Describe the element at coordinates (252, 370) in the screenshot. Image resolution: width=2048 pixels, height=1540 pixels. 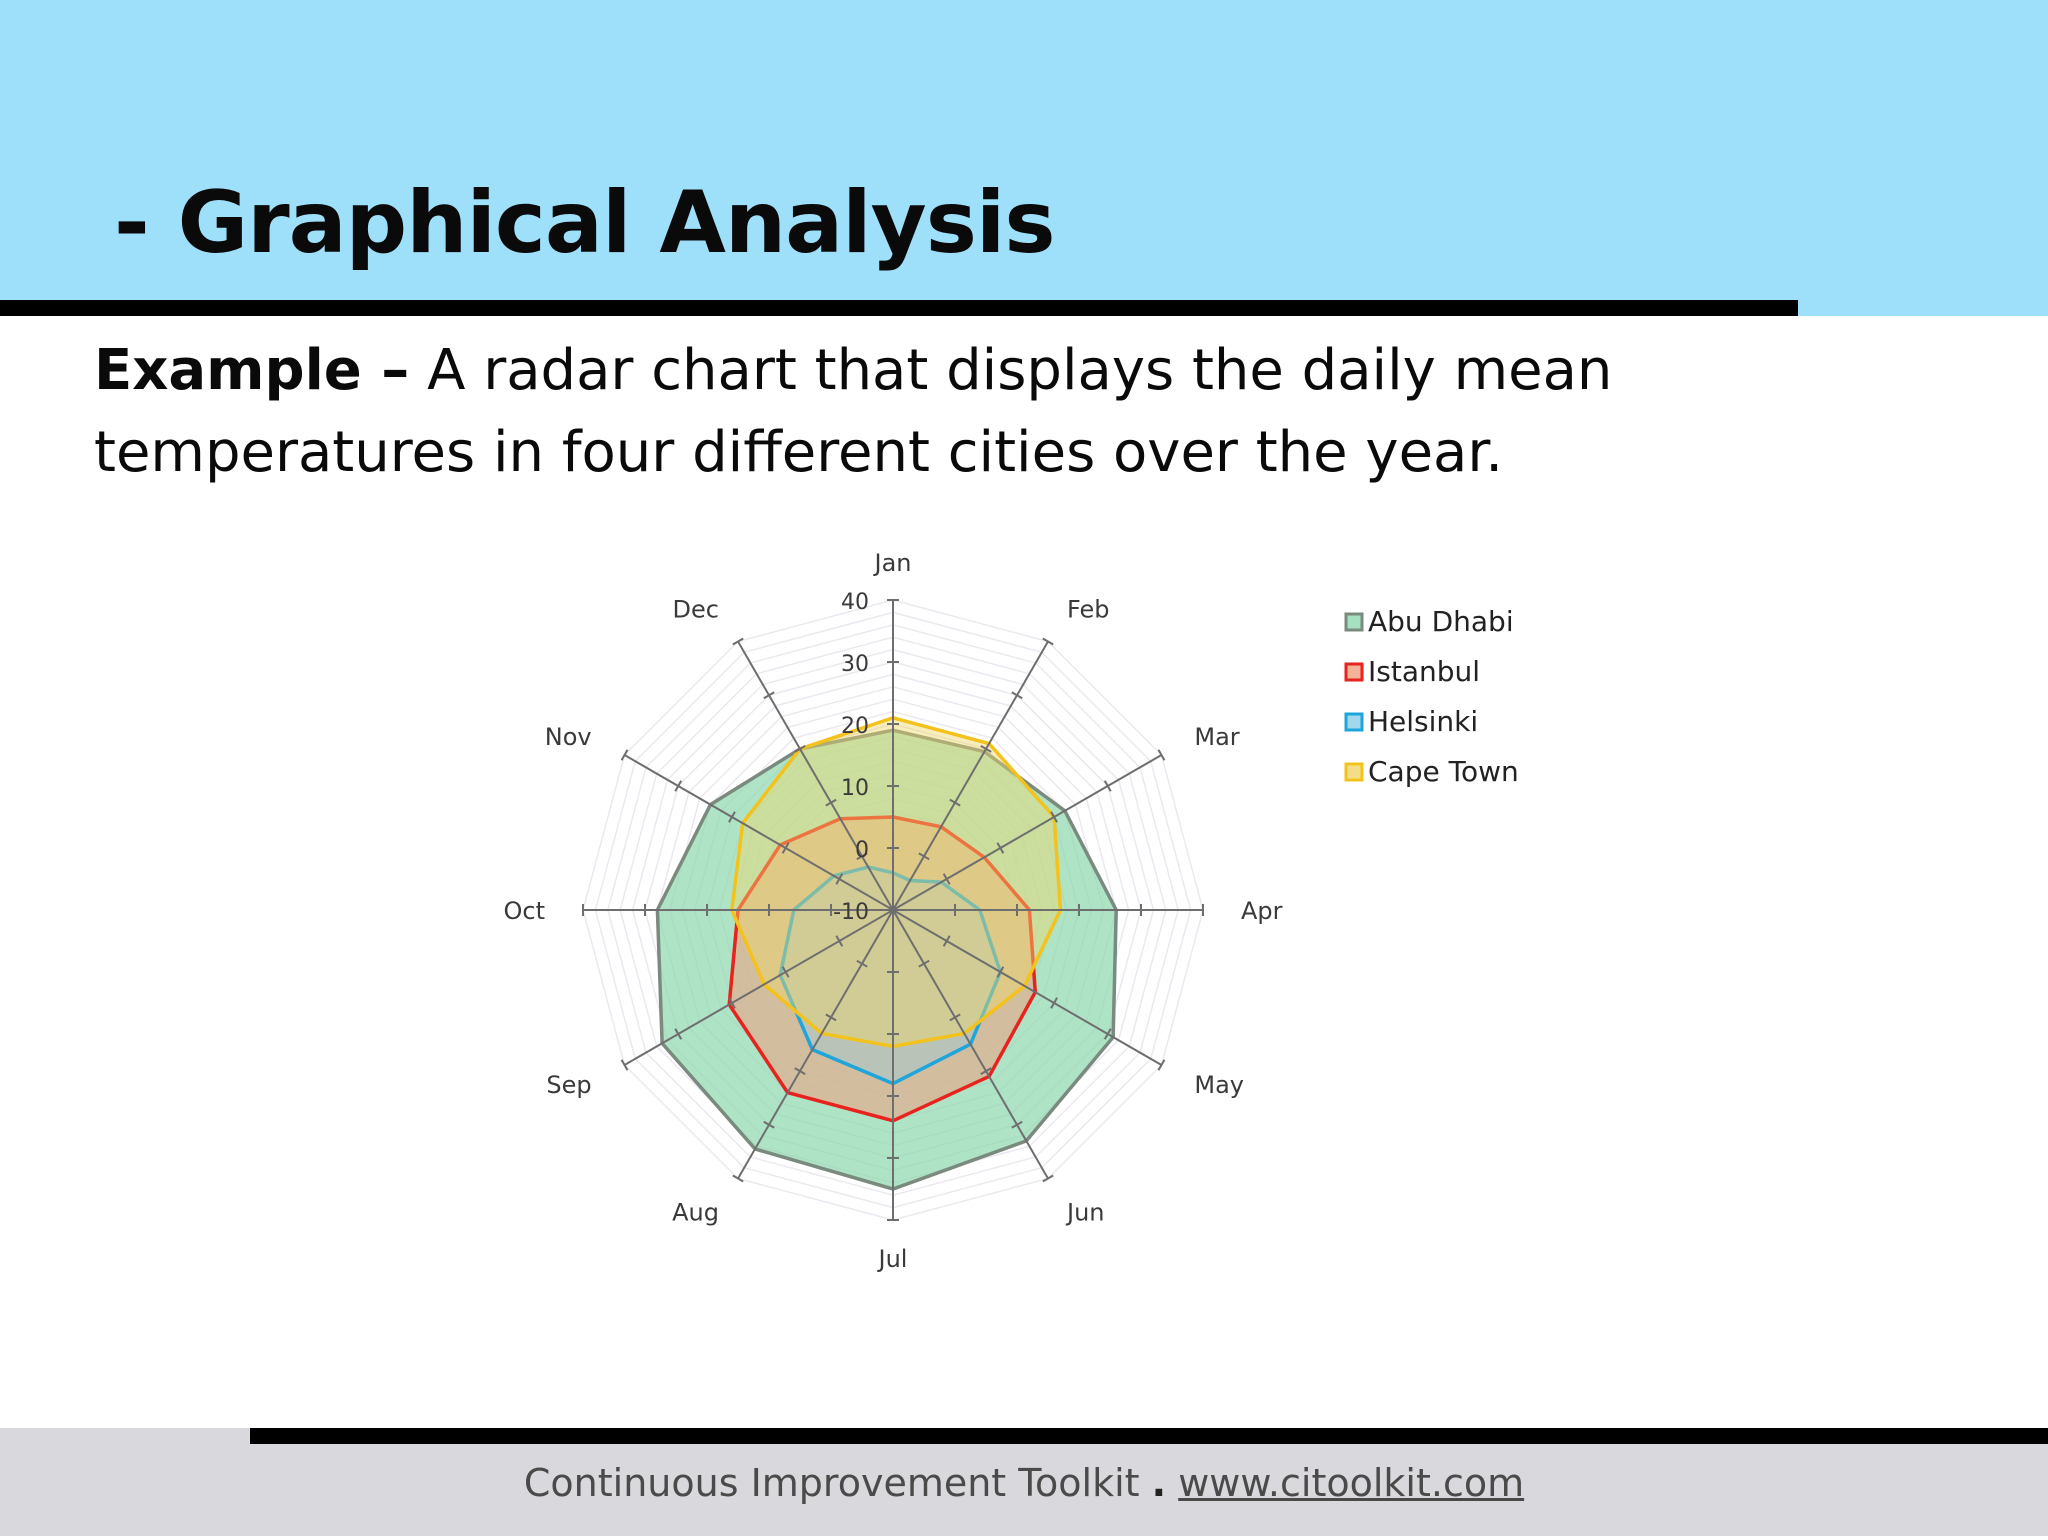
I see `intro-lead: Example –` at that location.